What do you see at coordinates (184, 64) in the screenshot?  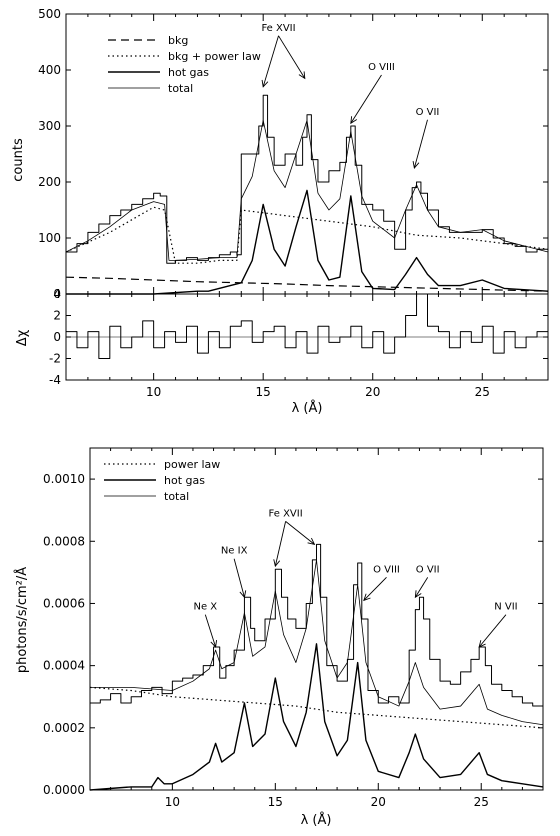 I see `top-legend: bkg bkg + power law hot gas total` at bounding box center [184, 64].